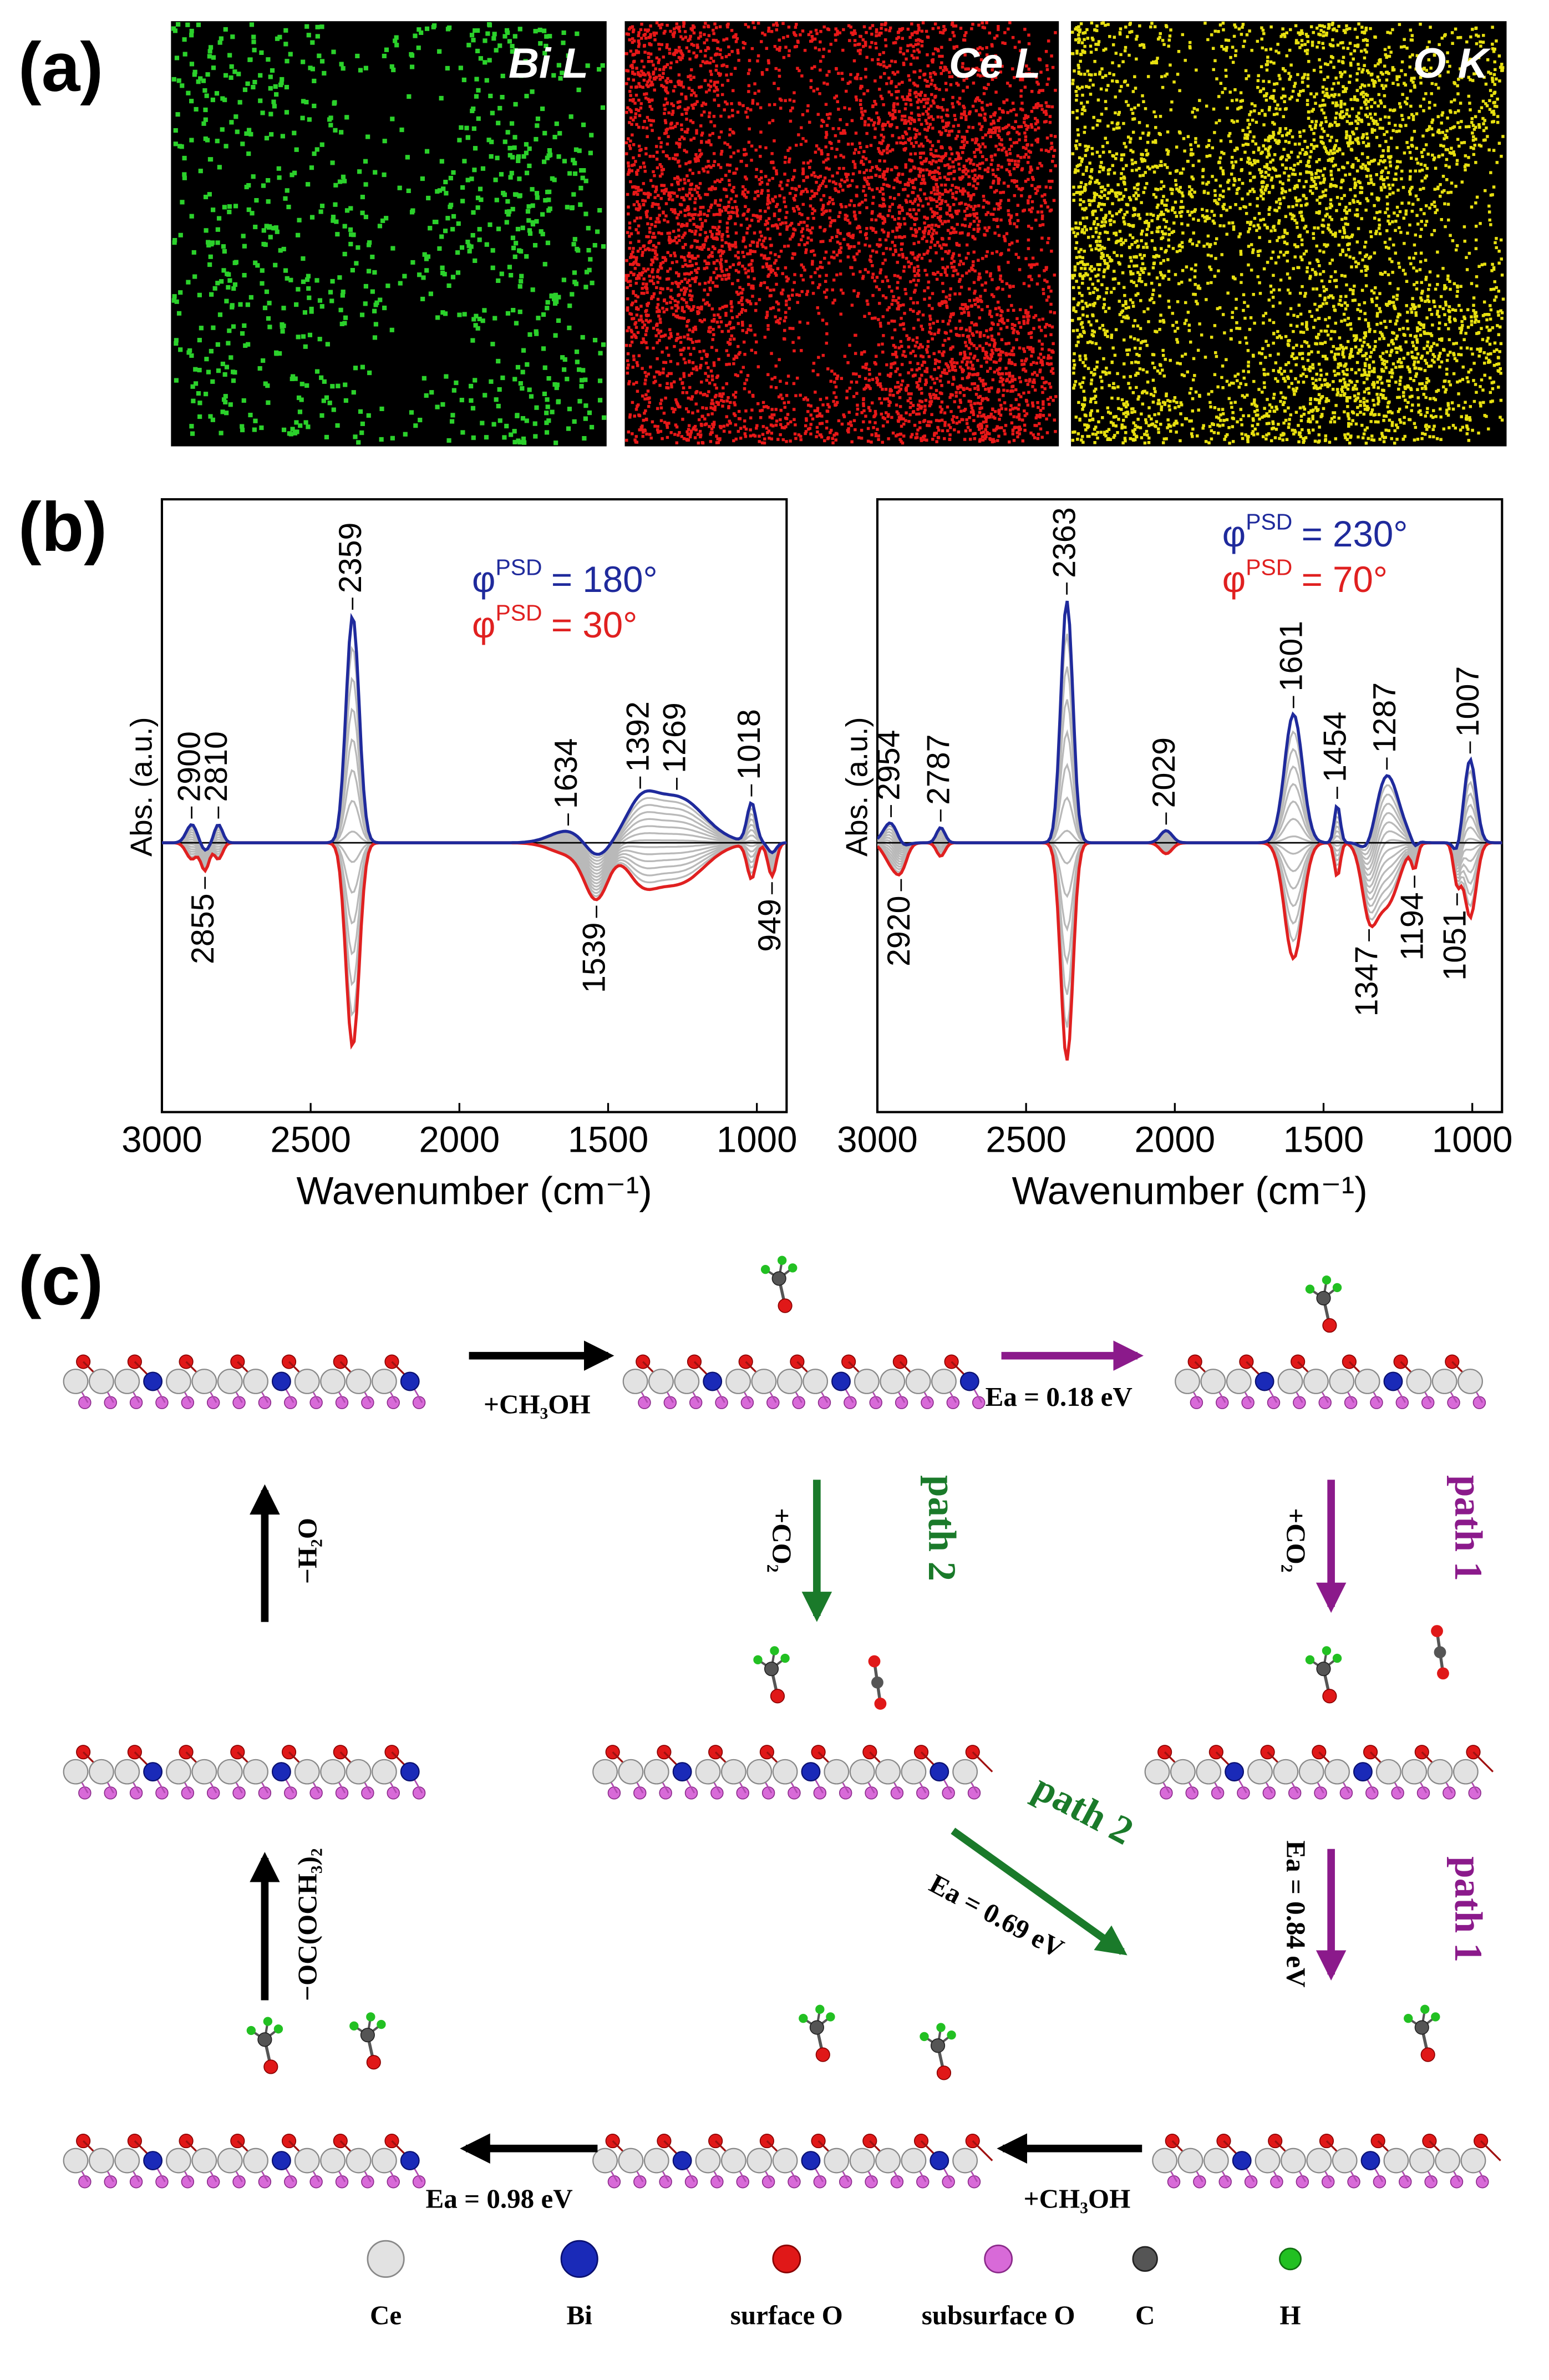  Describe the element at coordinates (1305, 577) in the screenshot. I see `legend-entry: φPSD = 70°` at that location.